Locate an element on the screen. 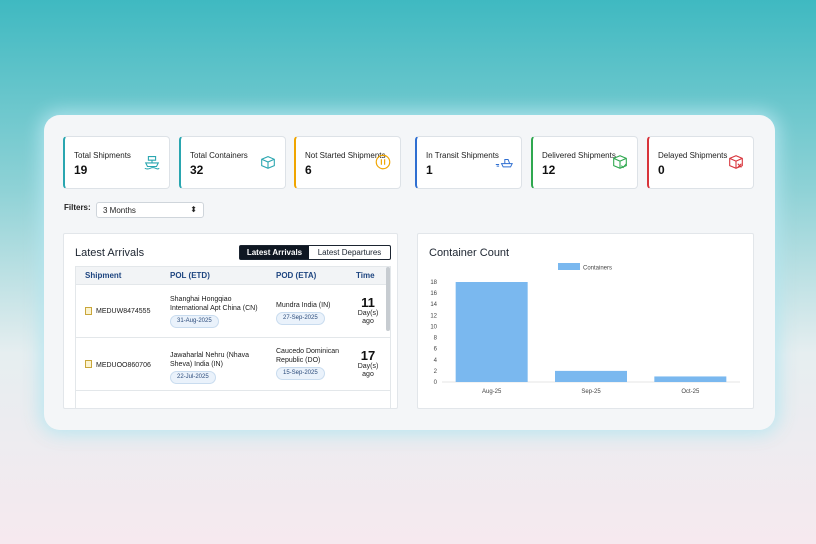 This screenshot has width=816, height=544. ship-icon is located at coordinates (152, 163).